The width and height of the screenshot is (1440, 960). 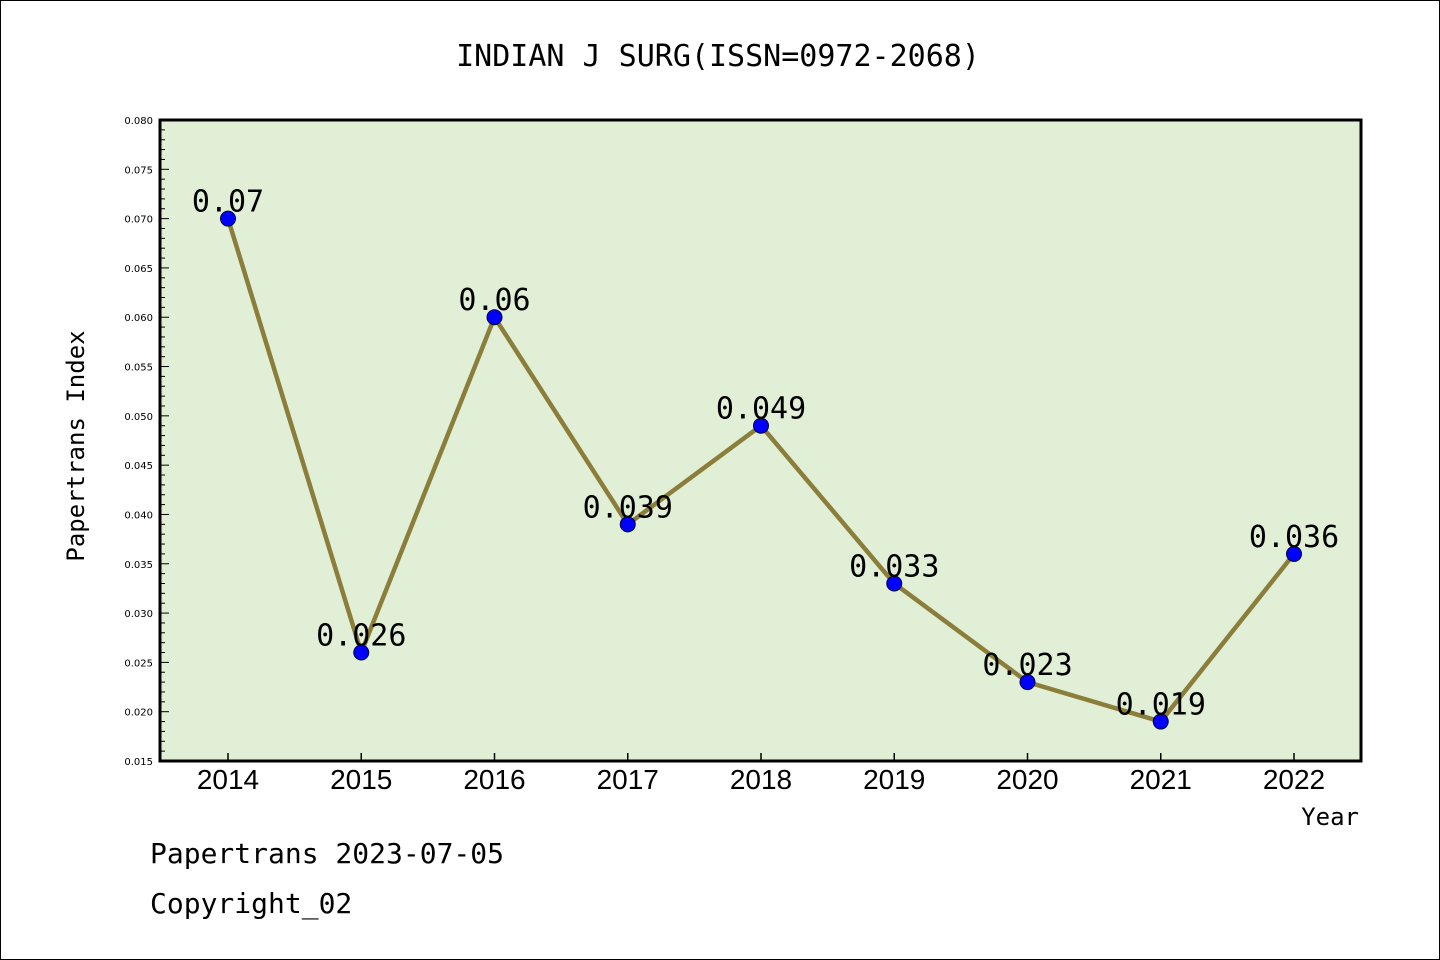 What do you see at coordinates (327, 853) in the screenshot?
I see `footer-date: Papertrans 2023-07-05` at bounding box center [327, 853].